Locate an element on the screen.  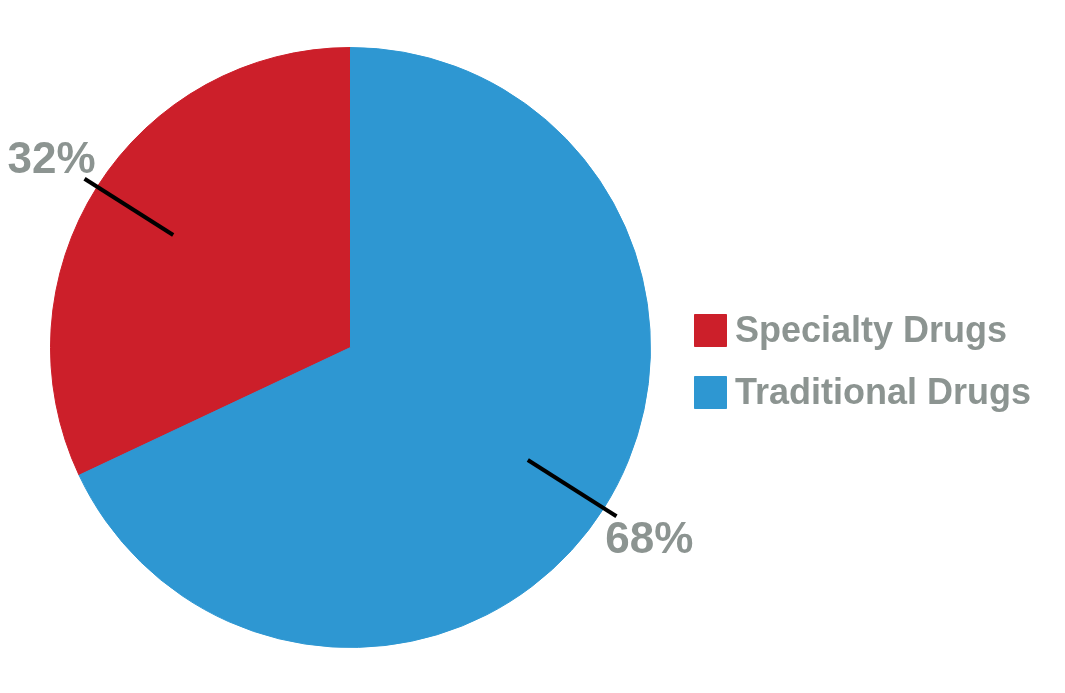
data-label: 32% is located at coordinates (51, 158).